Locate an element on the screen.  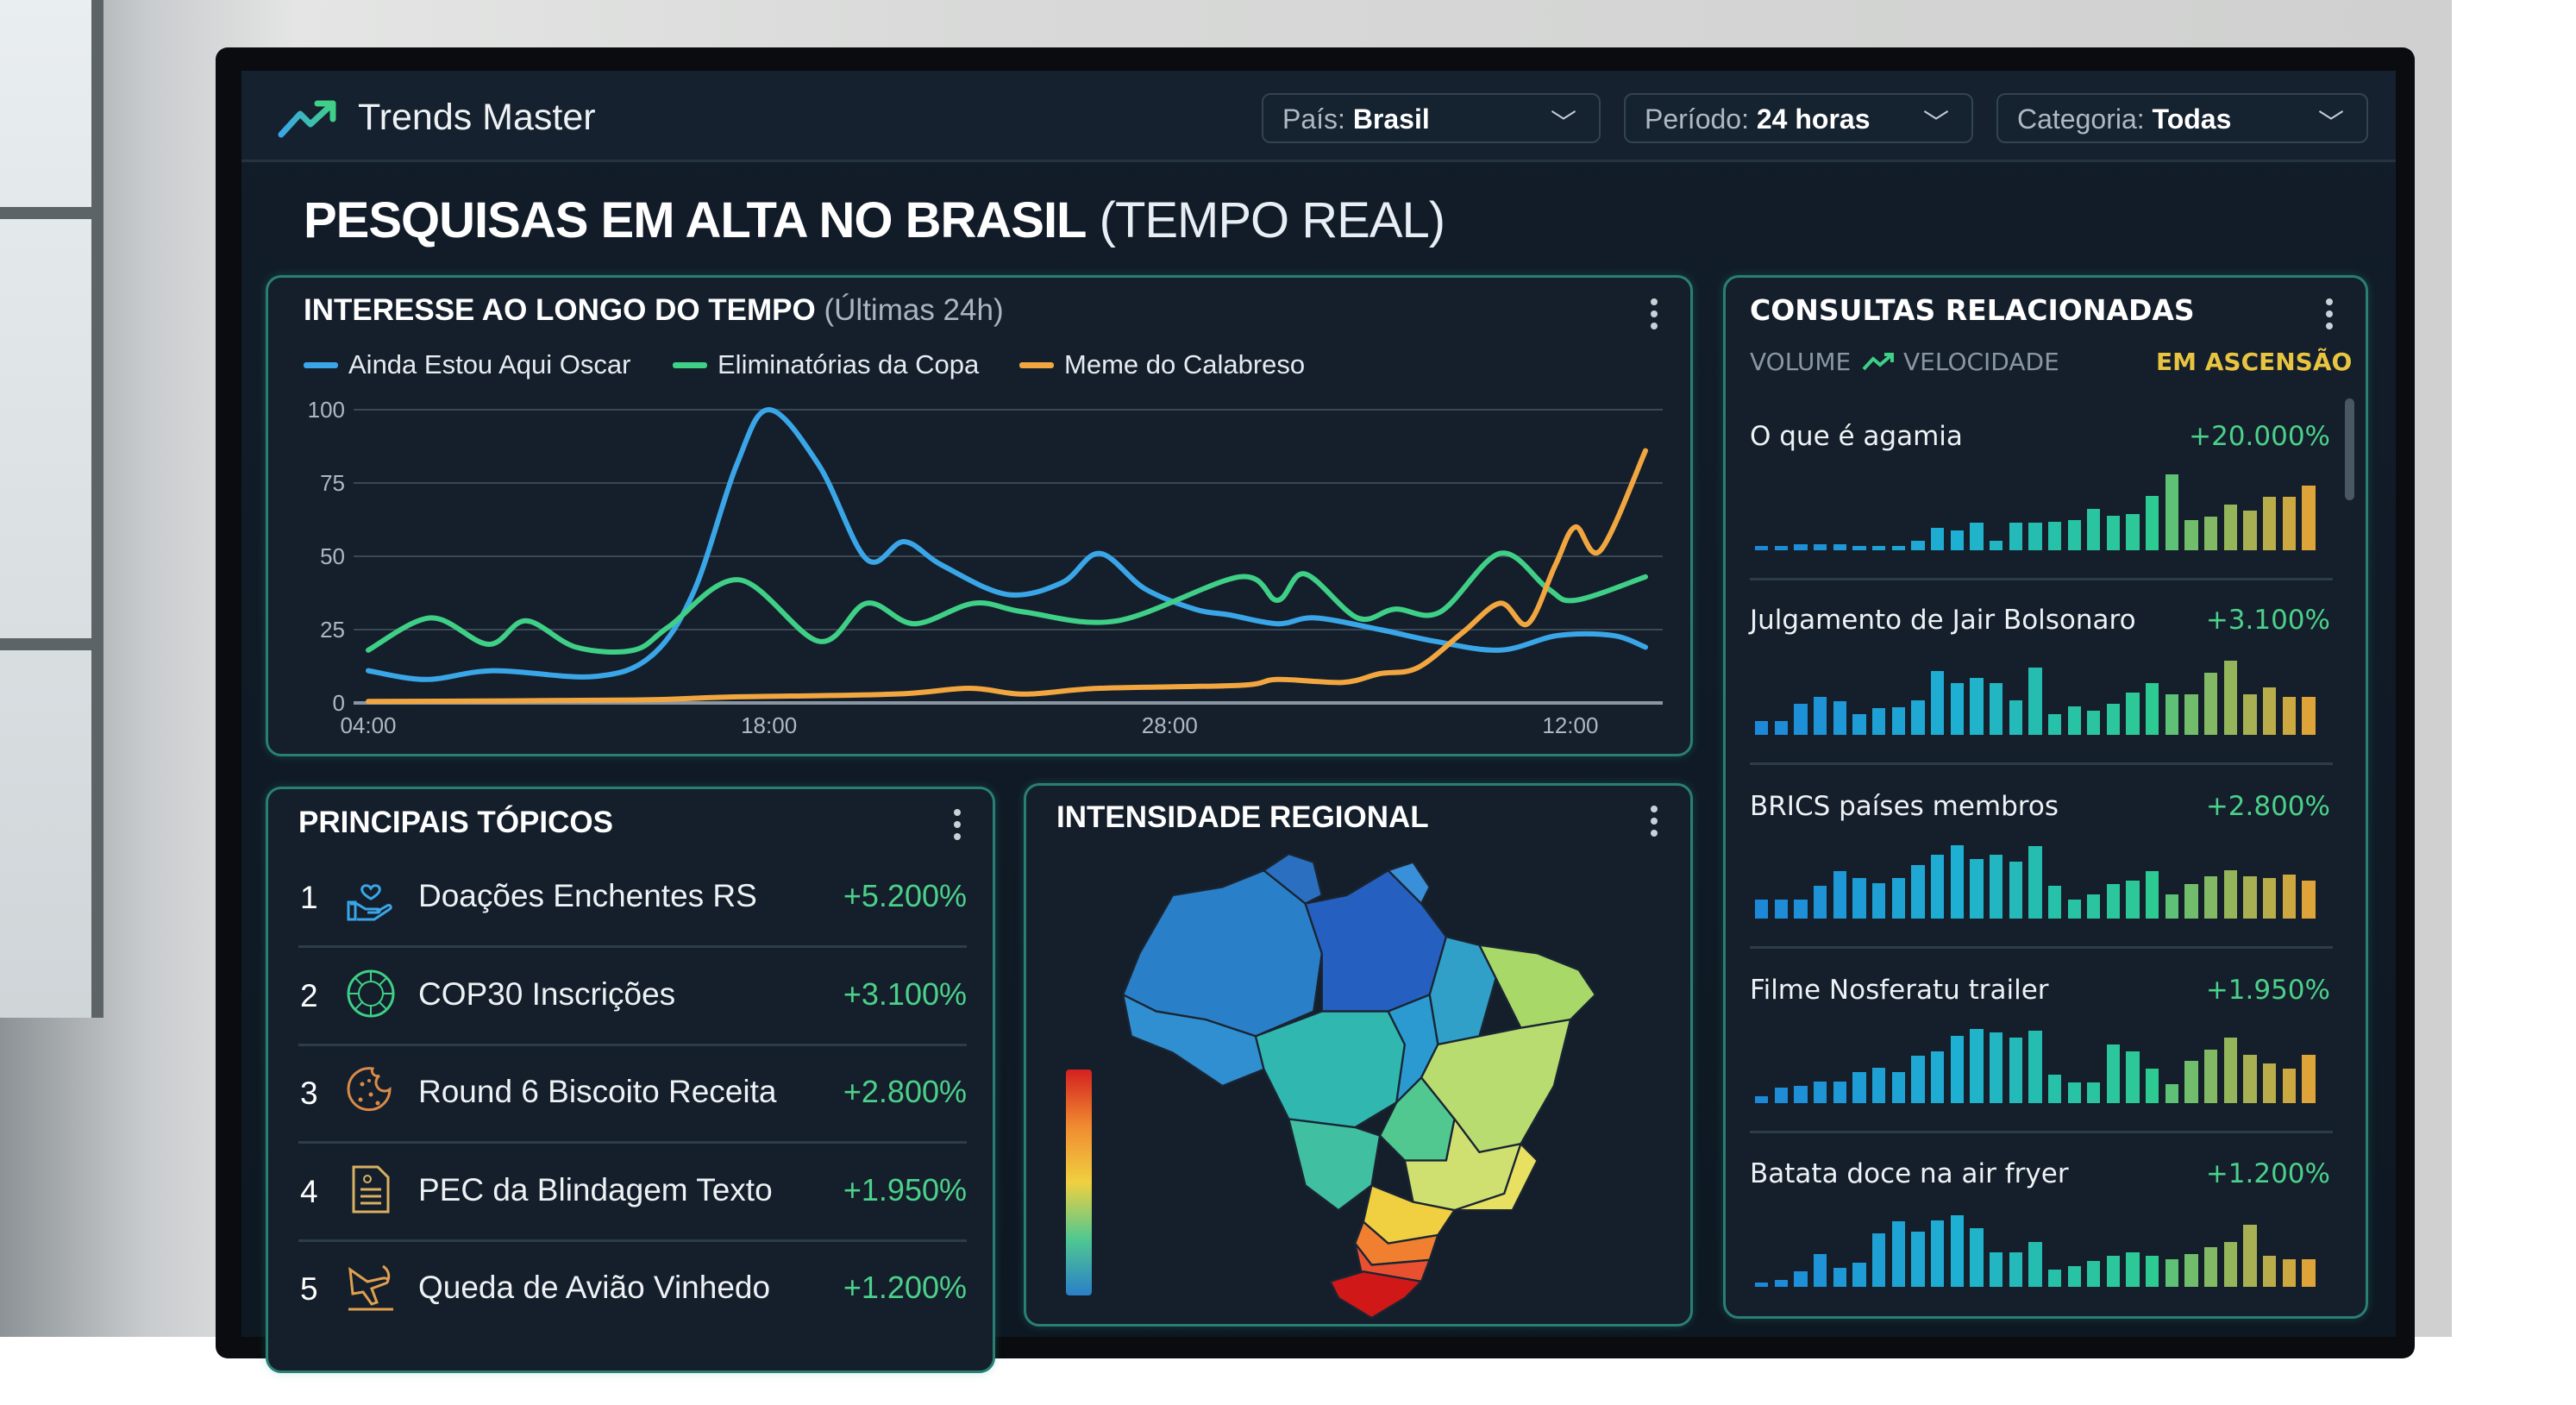
brazil-map is located at coordinates (1360, 1087).